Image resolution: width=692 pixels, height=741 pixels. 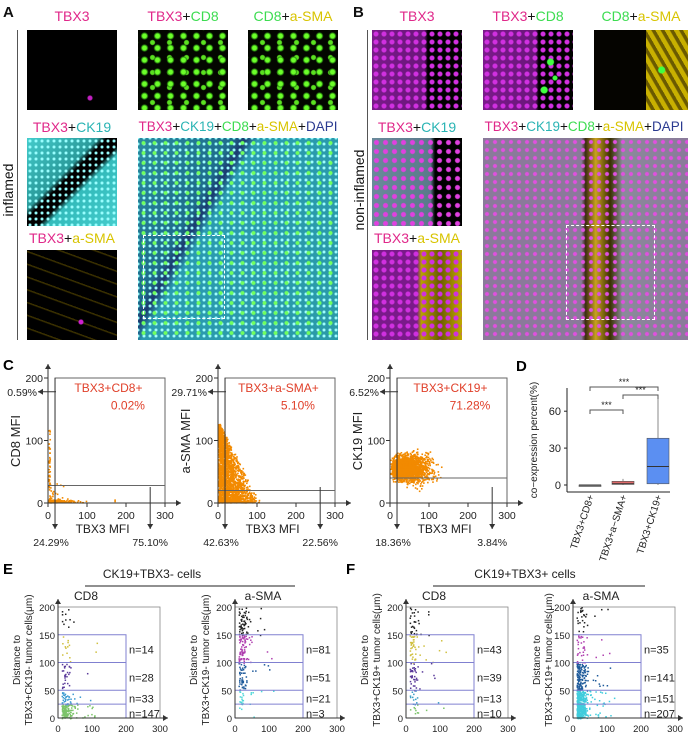 What do you see at coordinates (178, 503) in the screenshot?
I see `x-axis-head` at bounding box center [178, 503].